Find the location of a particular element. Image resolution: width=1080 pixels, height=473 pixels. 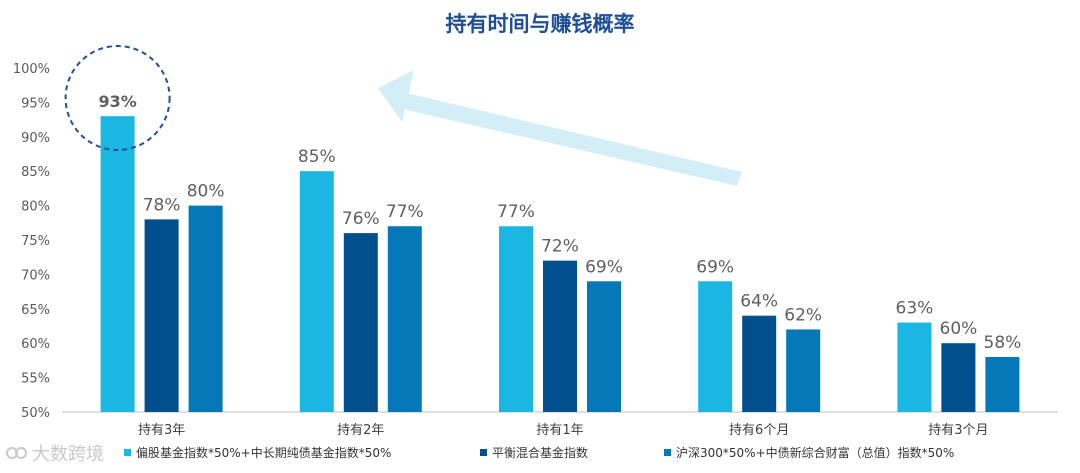

watermark-text: 大数跨境 is located at coordinates (68, 454).